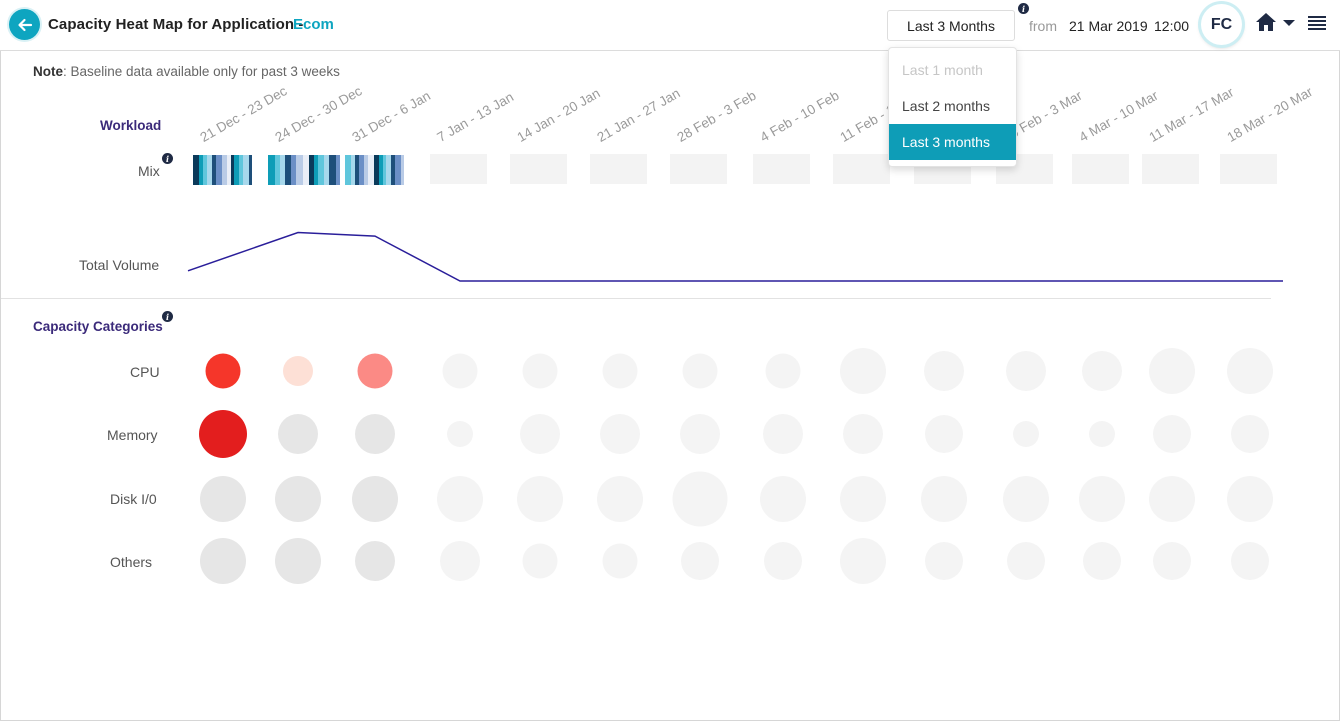 The height and width of the screenshot is (721, 1340). I want to click on home-icon, so click(1266, 22).